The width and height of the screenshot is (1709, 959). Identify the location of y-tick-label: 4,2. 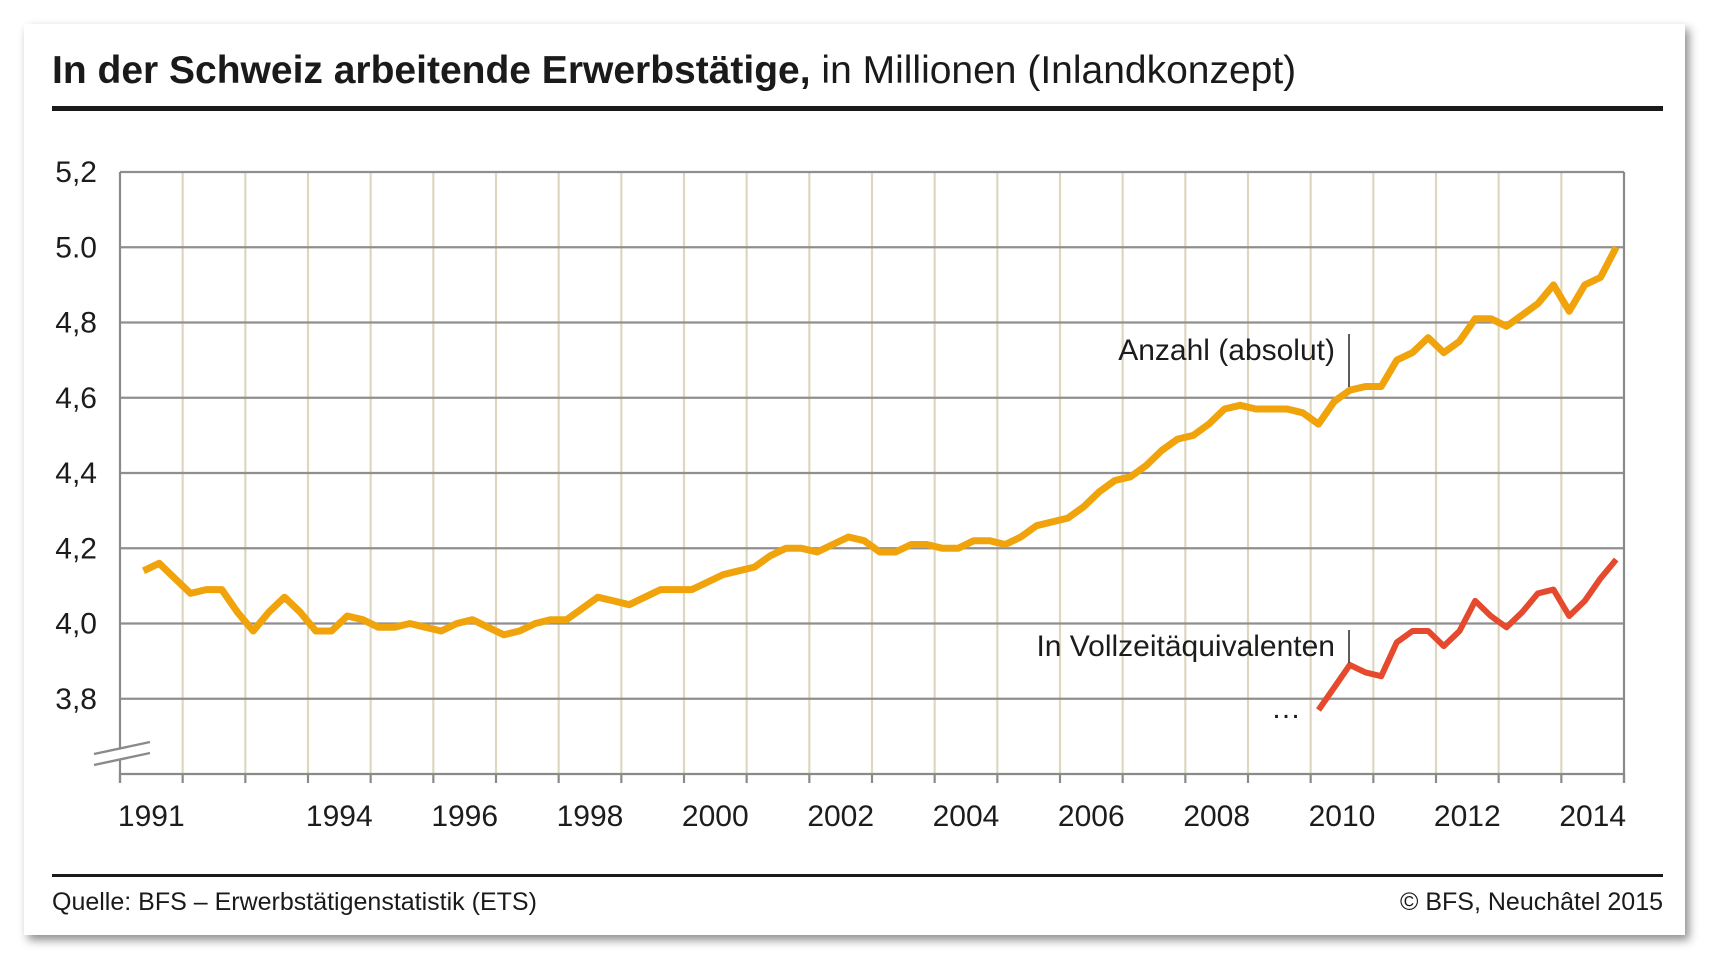
(76, 548).